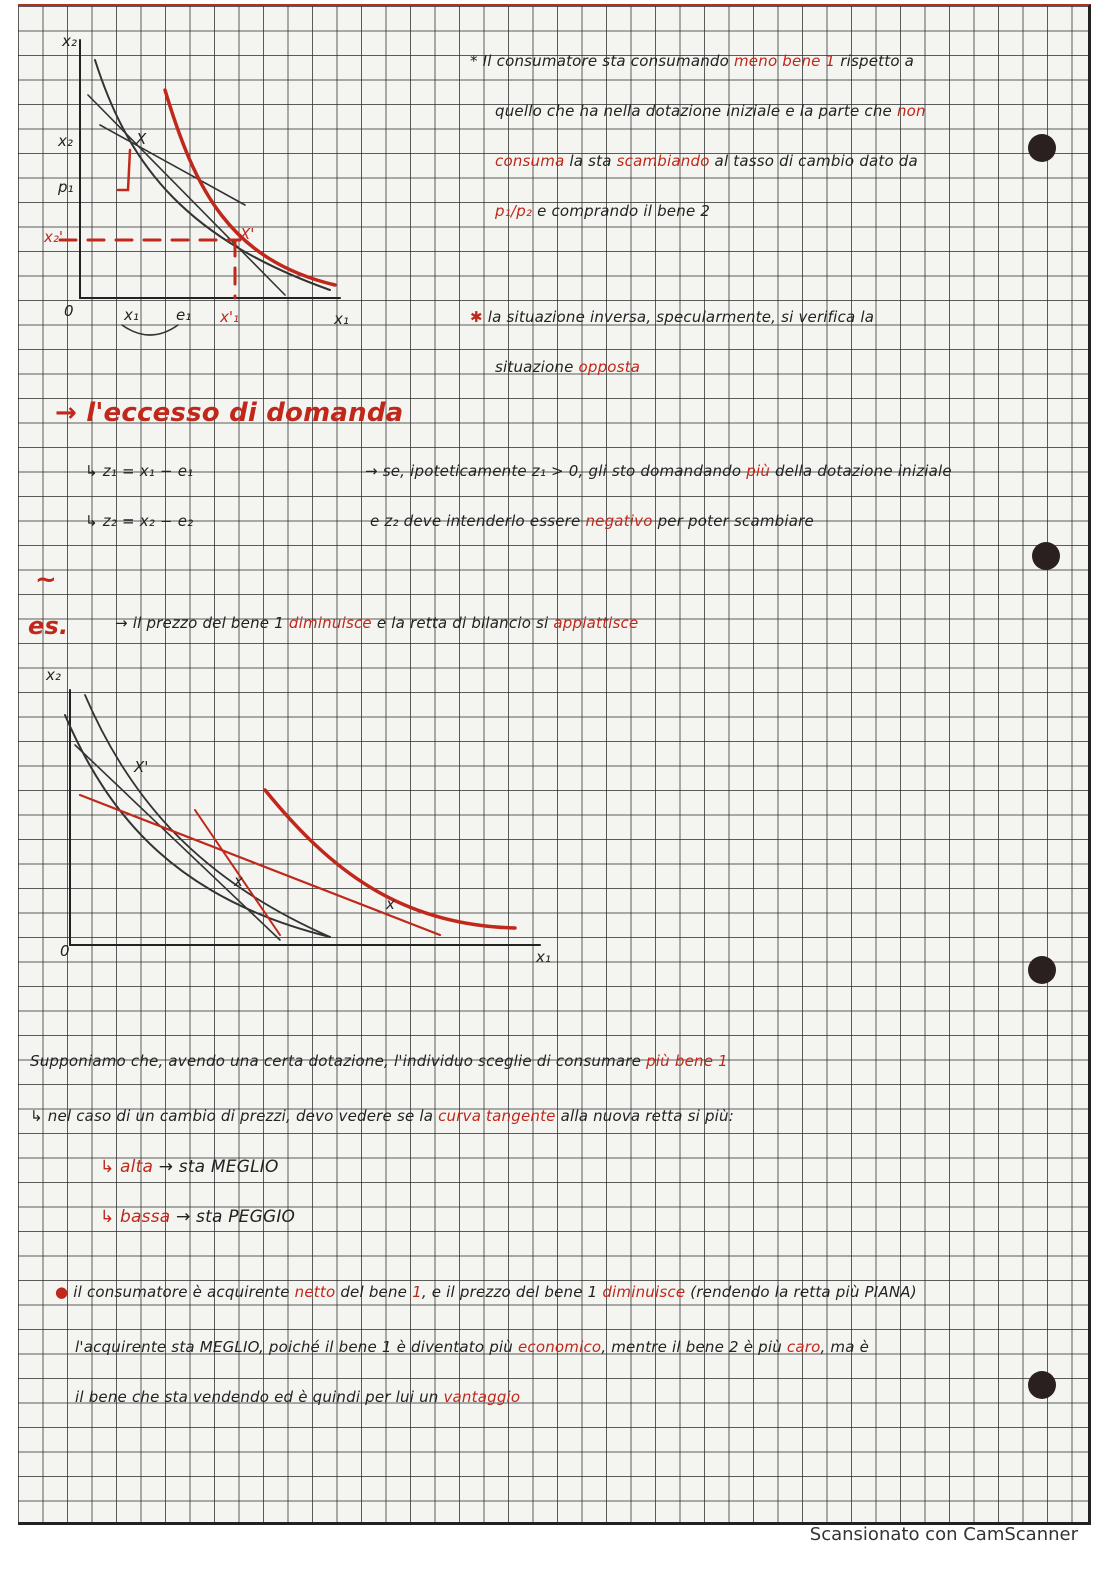 The height and width of the screenshot is (1579, 1116). What do you see at coordinates (813, 161) in the screenshot?
I see `text-segment: al tasso di cambio dato da` at bounding box center [813, 161].